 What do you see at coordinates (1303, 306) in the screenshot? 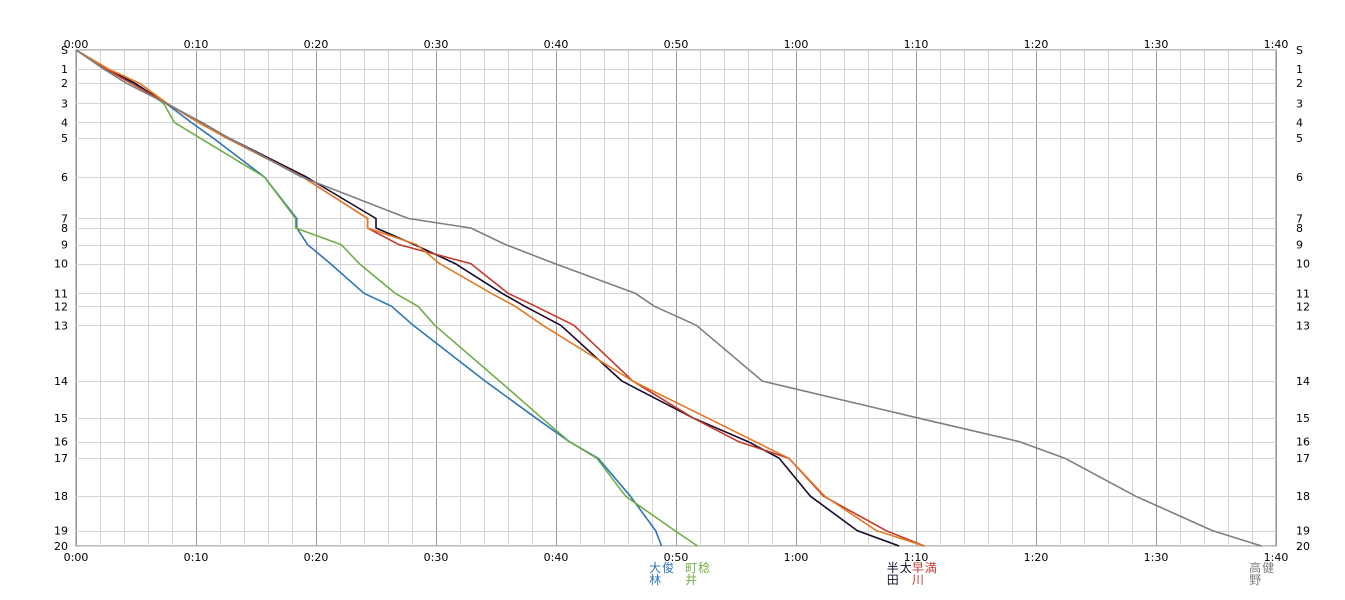
I see `station-label-right: 12` at bounding box center [1303, 306].